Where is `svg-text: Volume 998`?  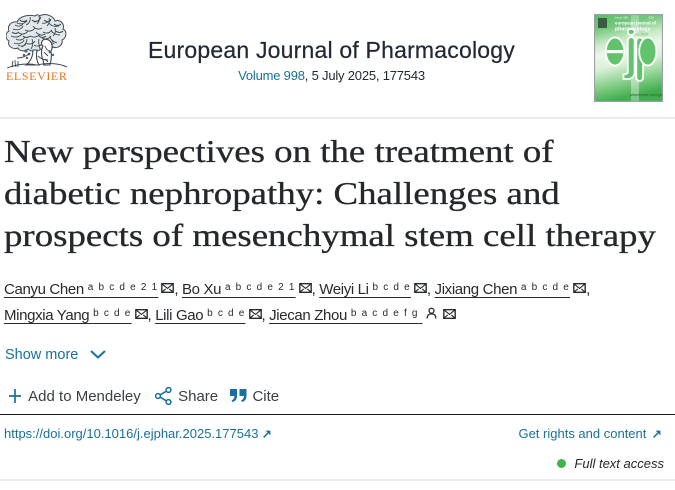
svg-text: Volume 998 is located at coordinates (621, 18).